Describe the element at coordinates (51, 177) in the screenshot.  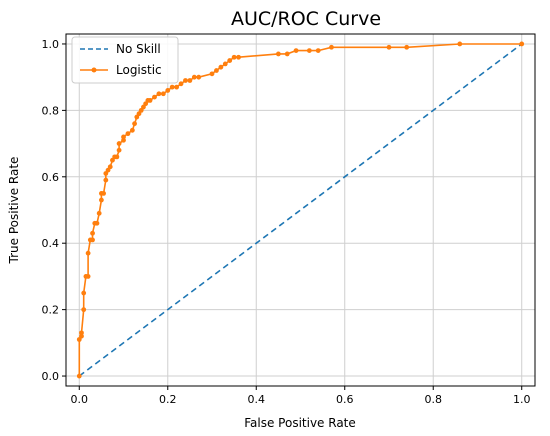
I see `y-tick-label: 0.6` at that location.